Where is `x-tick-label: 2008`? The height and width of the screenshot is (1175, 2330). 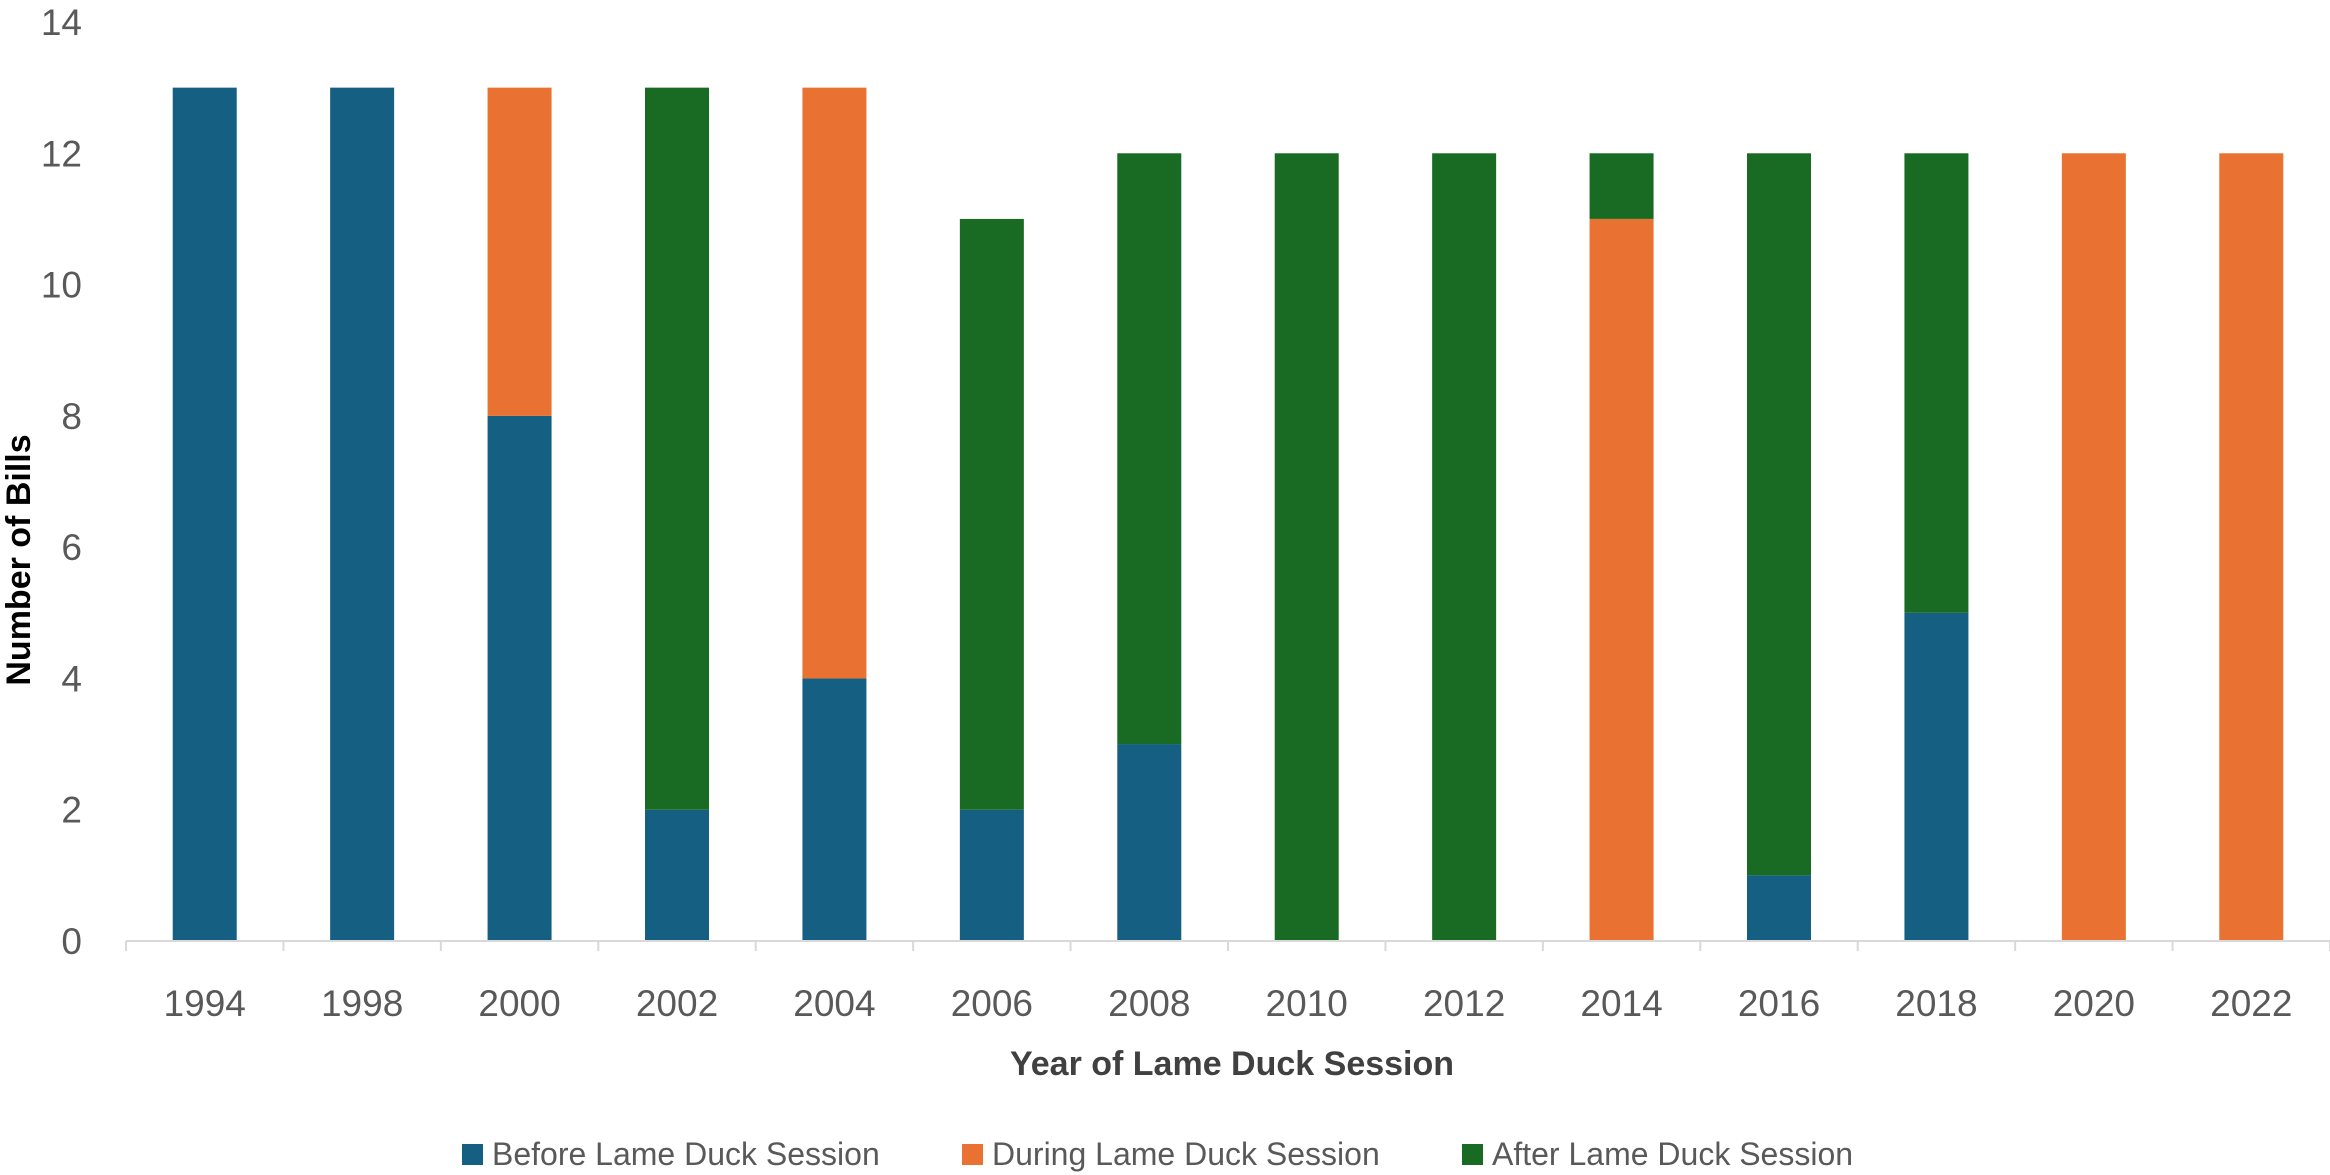
x-tick-label: 2008 is located at coordinates (1149, 1003).